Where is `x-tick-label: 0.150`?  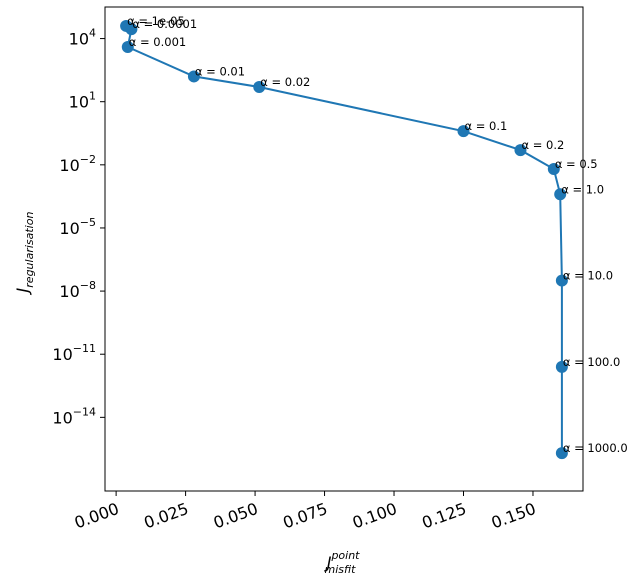
x-tick-label: 0.150 is located at coordinates (514, 516).